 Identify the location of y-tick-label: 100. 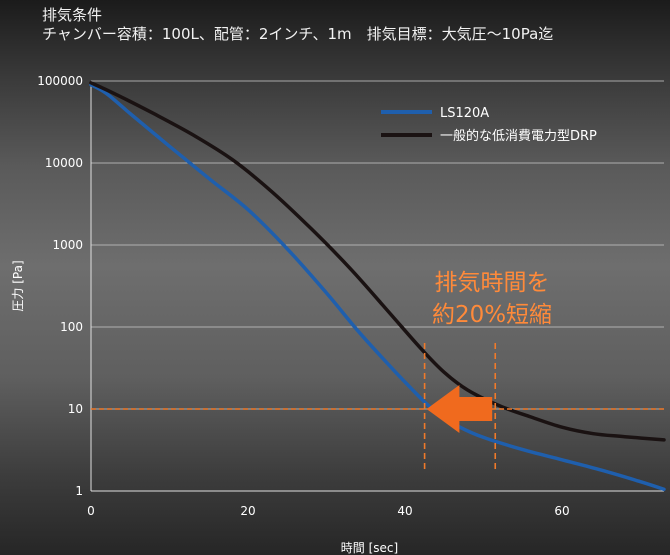
(71, 327).